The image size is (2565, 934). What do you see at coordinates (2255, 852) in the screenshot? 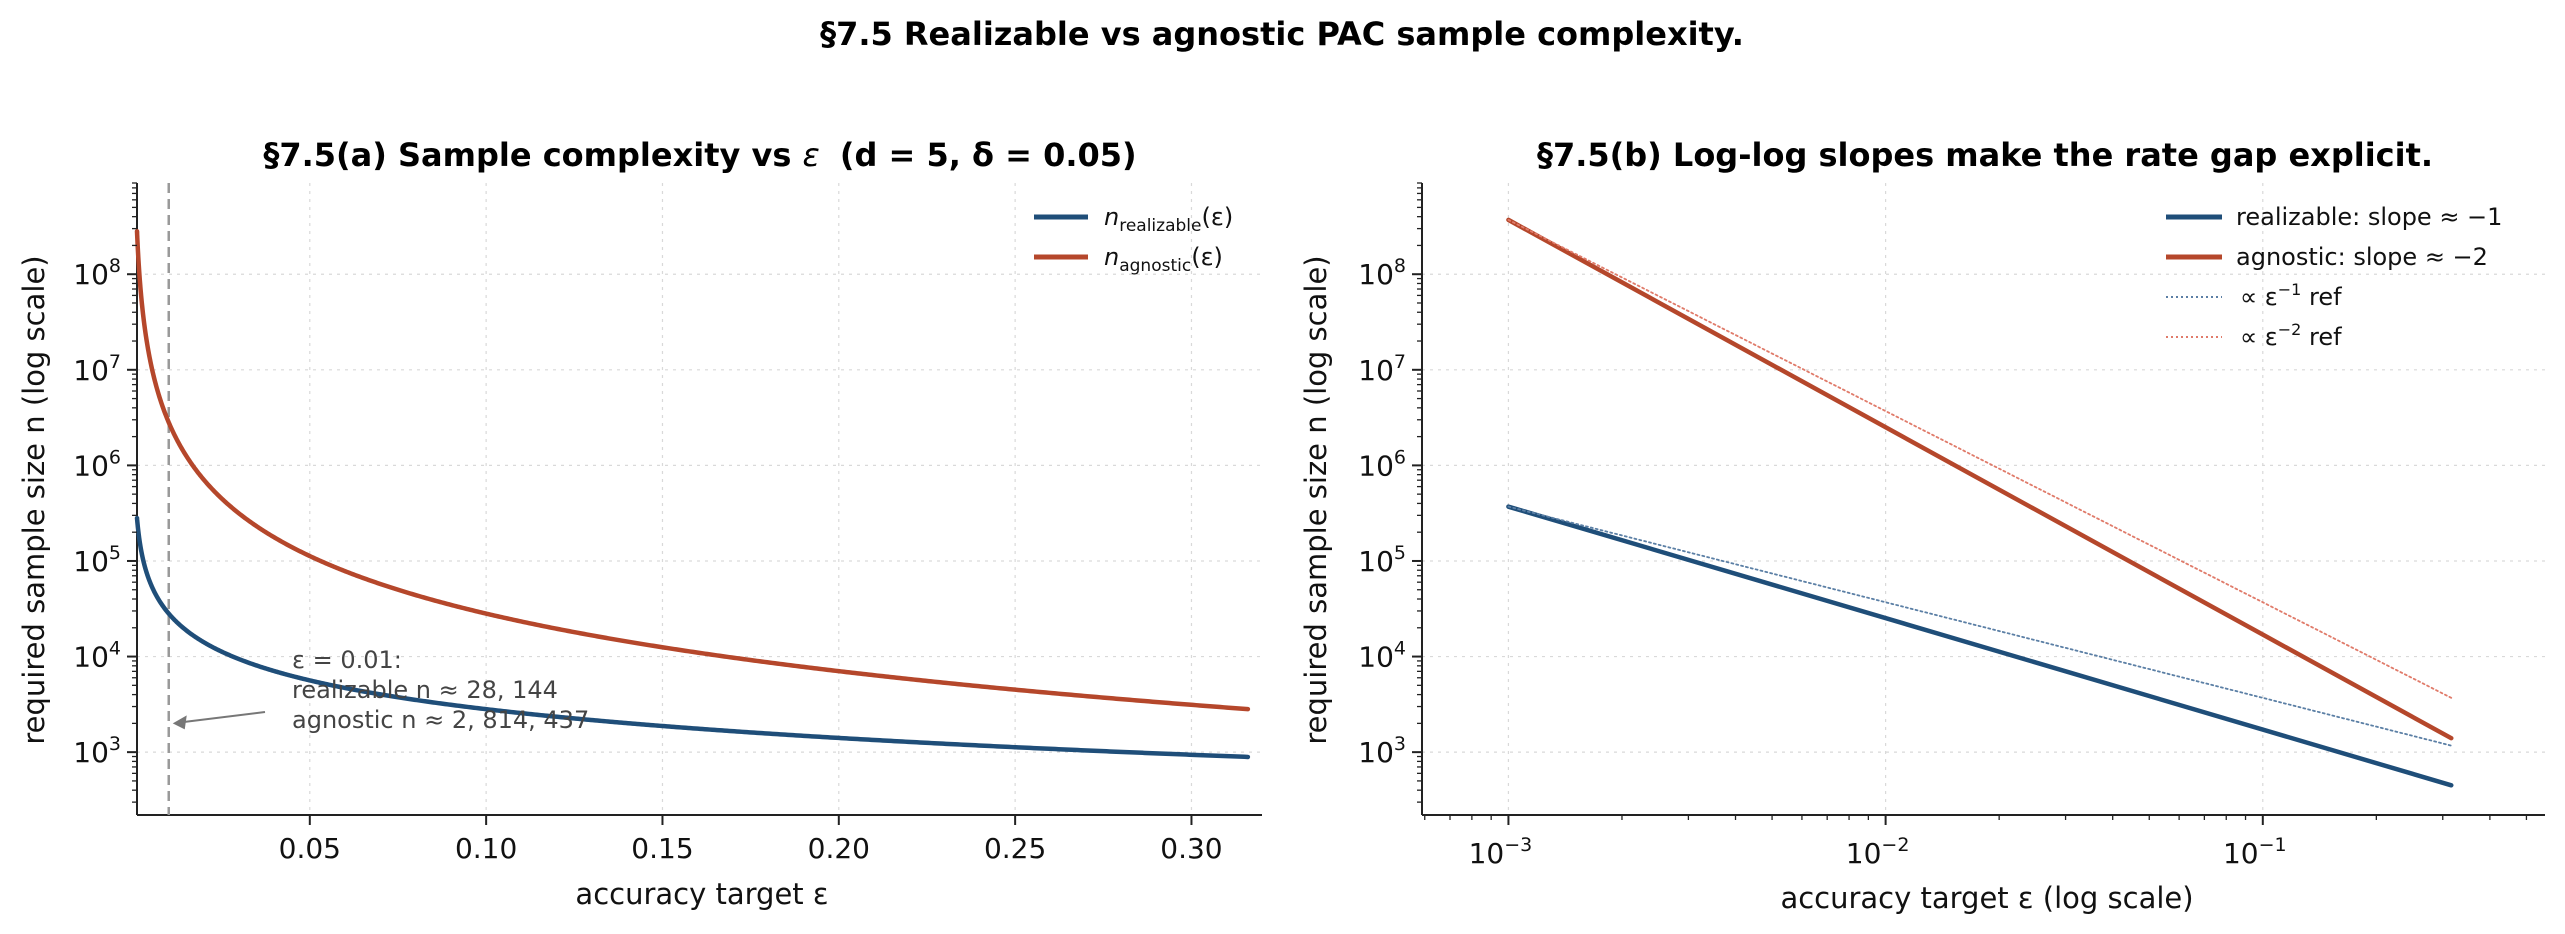
I see `x-tick-label: 10⁻¹` at bounding box center [2255, 852].